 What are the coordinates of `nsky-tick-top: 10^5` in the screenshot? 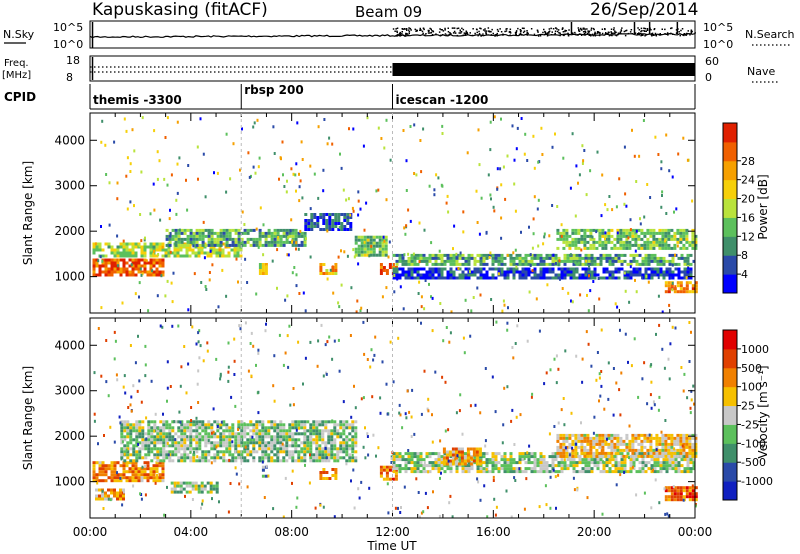 It's located at (68, 27).